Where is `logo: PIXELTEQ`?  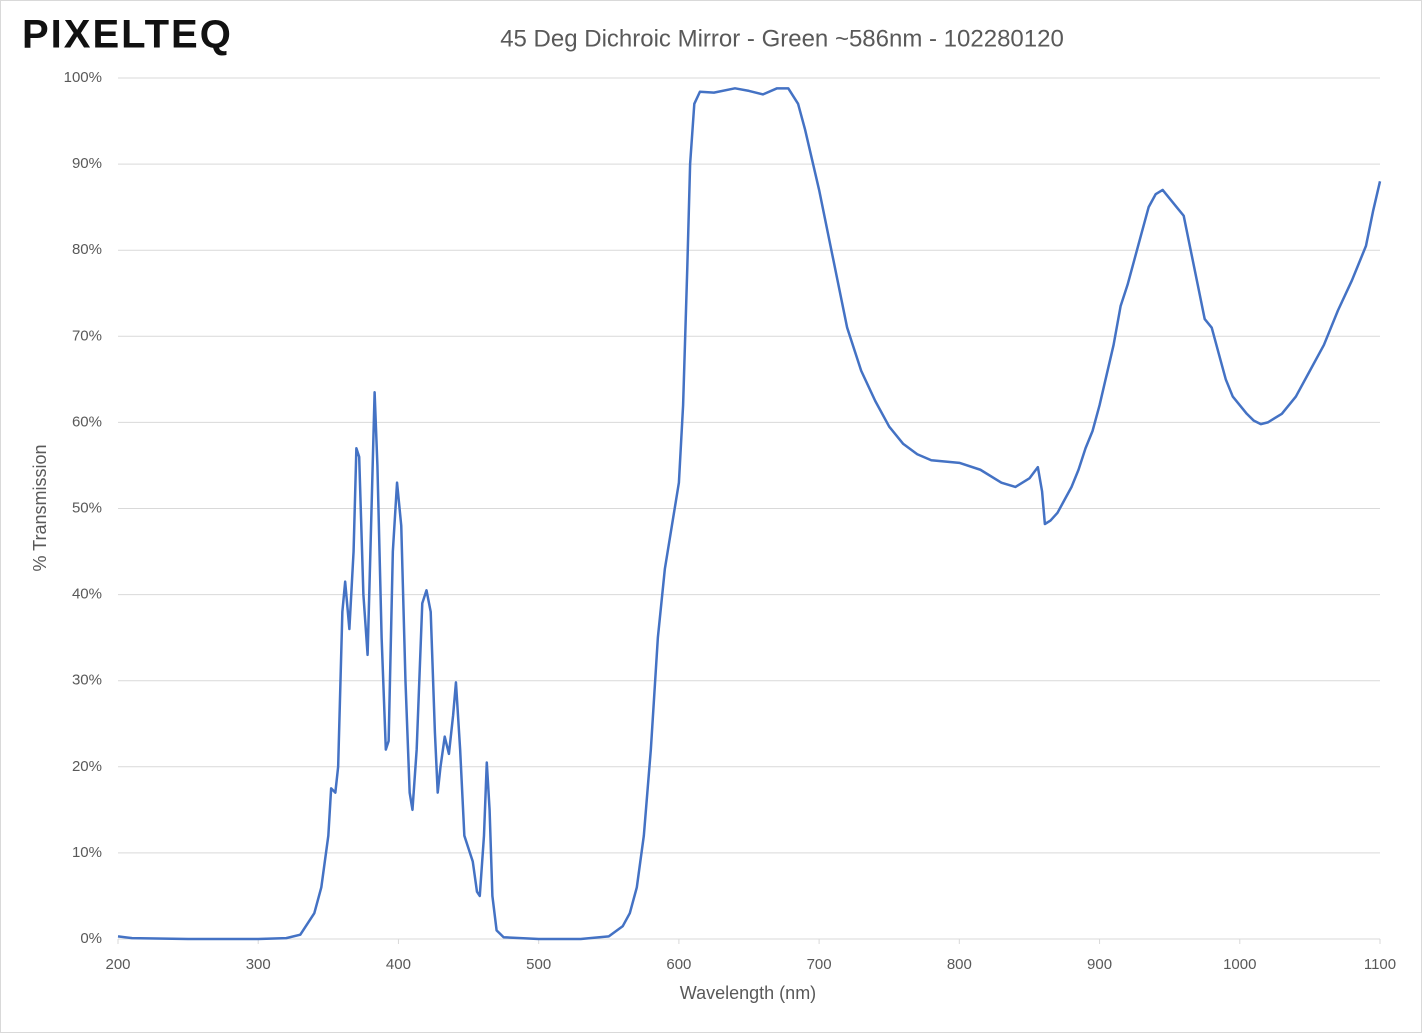
logo: PIXELTEQ is located at coordinates (127, 35).